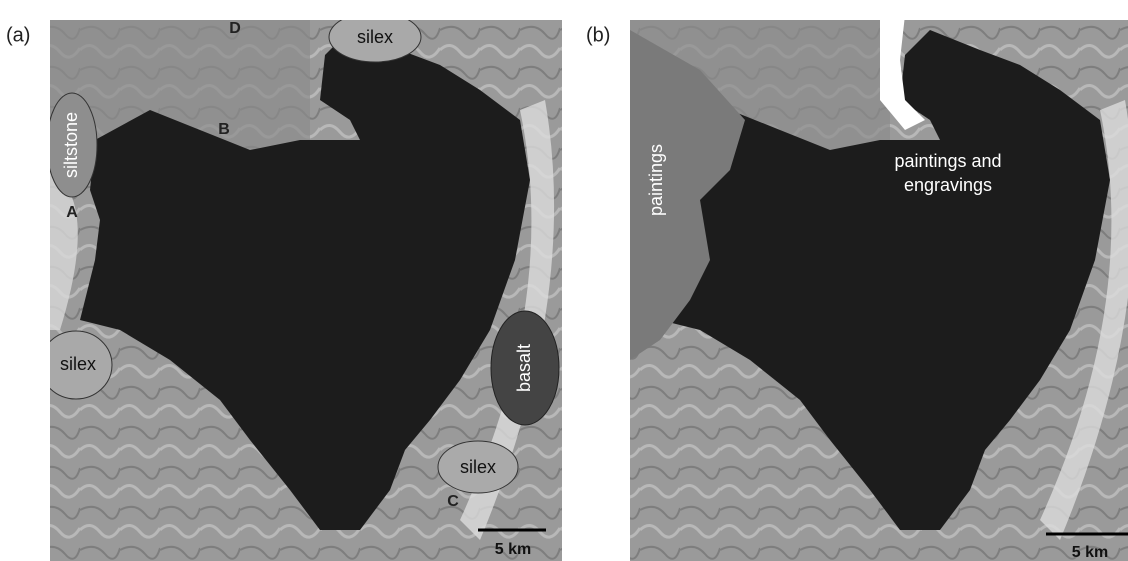  I want to click on annotation: siltstone, so click(71, 145).